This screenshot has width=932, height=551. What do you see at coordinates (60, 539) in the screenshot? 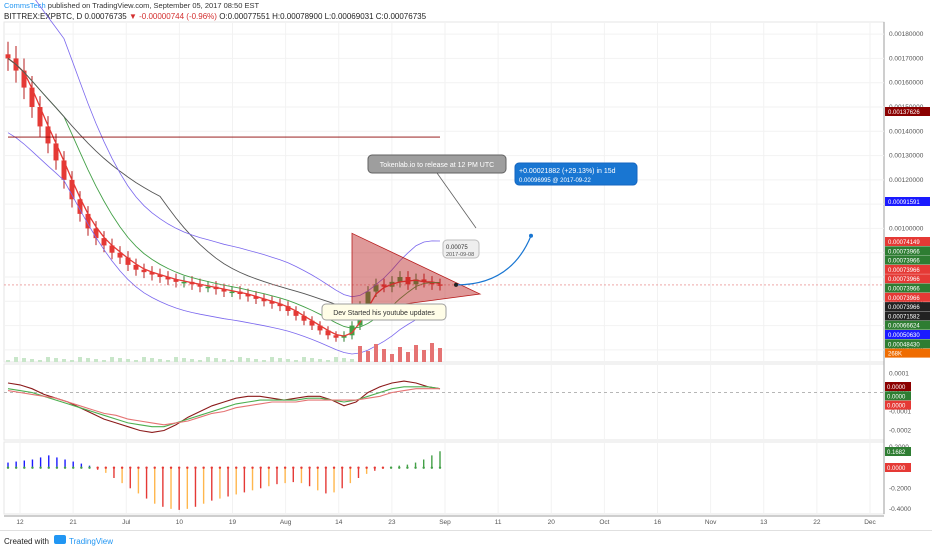
I see `tradingview-logo-icon` at bounding box center [60, 539].